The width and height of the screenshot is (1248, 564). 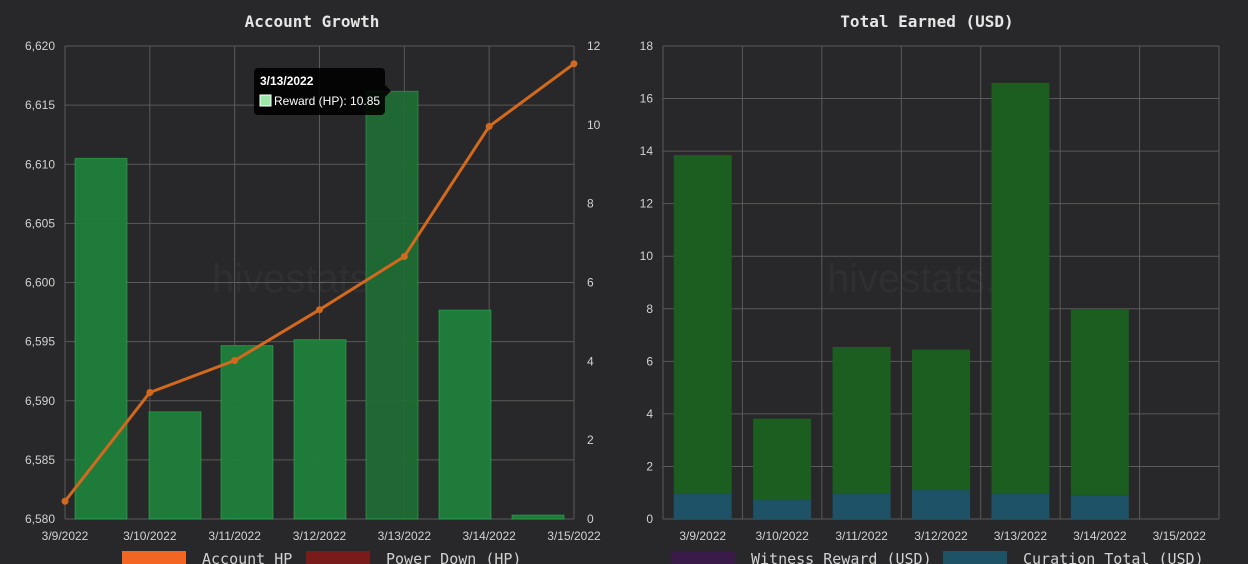 What do you see at coordinates (154, 557) in the screenshot?
I see `legend-swatch-account-hp` at bounding box center [154, 557].